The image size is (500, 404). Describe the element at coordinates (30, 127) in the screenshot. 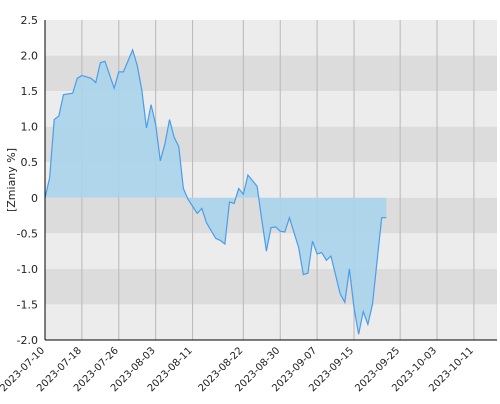

I see `y-tick-label: 1.0` at that location.